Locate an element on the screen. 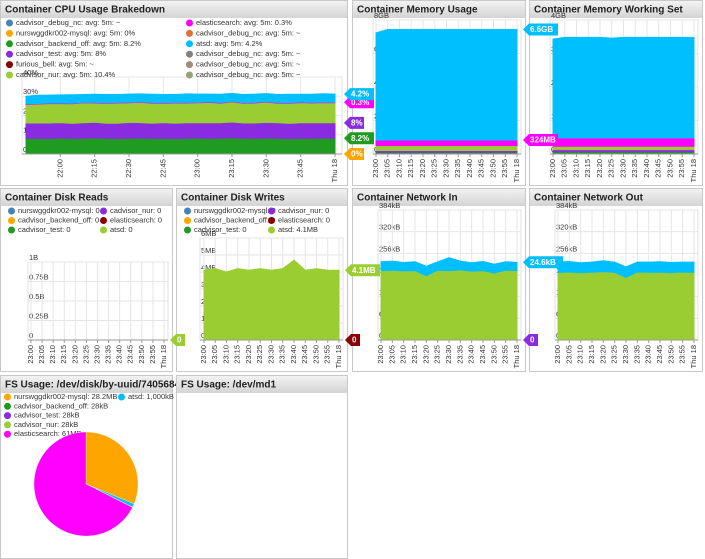 This screenshot has height=559, width=705. x-tick-label: 23:25 is located at coordinates (259, 354).